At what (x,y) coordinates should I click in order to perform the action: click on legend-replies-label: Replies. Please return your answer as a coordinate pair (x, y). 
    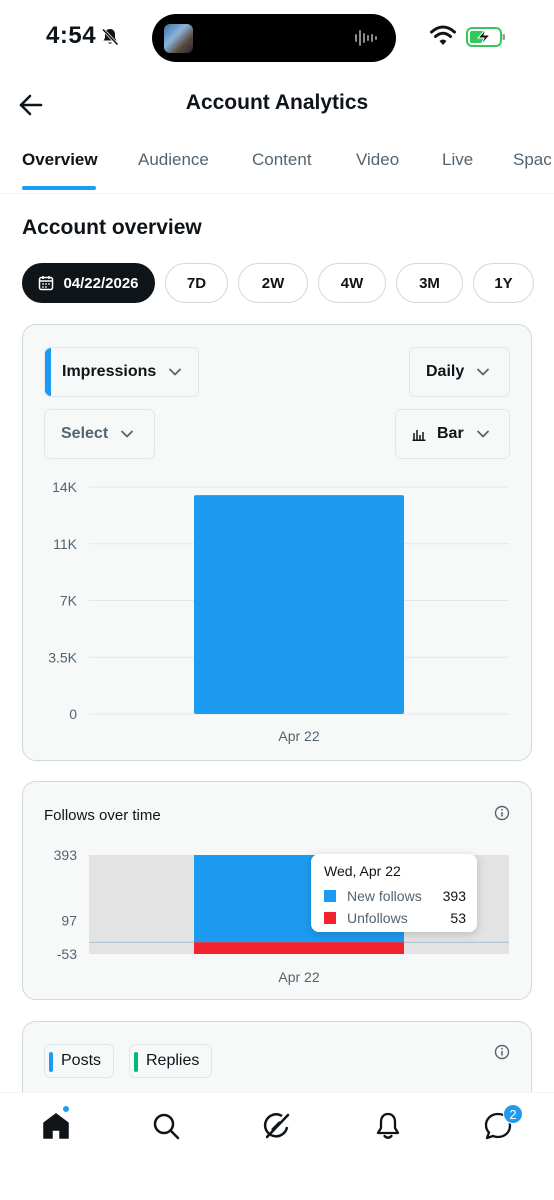
    Looking at the image, I should click on (172, 1061).